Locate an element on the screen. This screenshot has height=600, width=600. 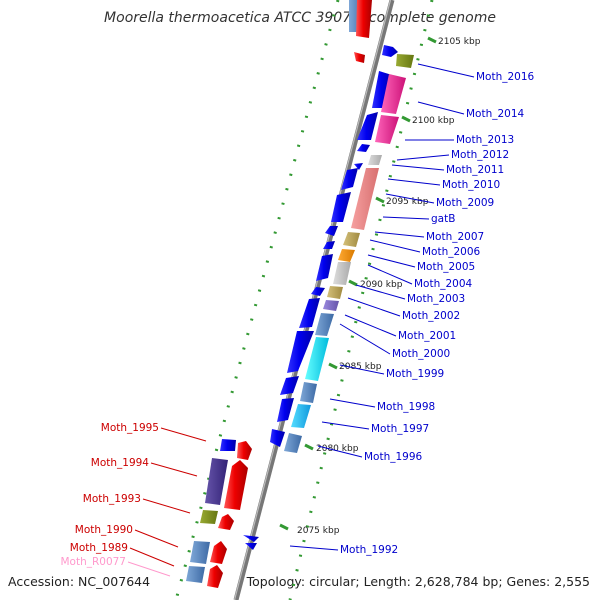
gene-label-moth-1994: Moth_1994 is located at coordinates (120, 463).